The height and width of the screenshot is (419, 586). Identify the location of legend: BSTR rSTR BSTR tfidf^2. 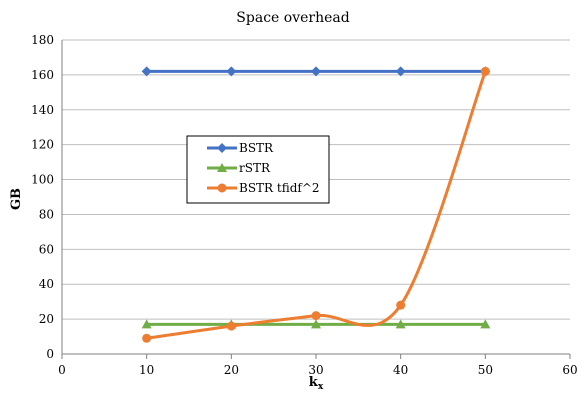
(258, 169).